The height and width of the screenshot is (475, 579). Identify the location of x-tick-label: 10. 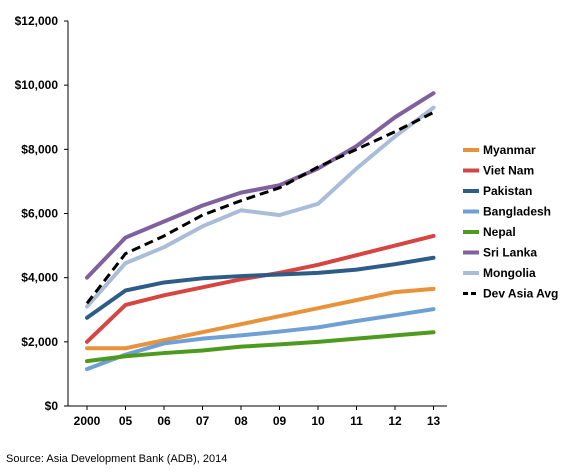
(318, 421).